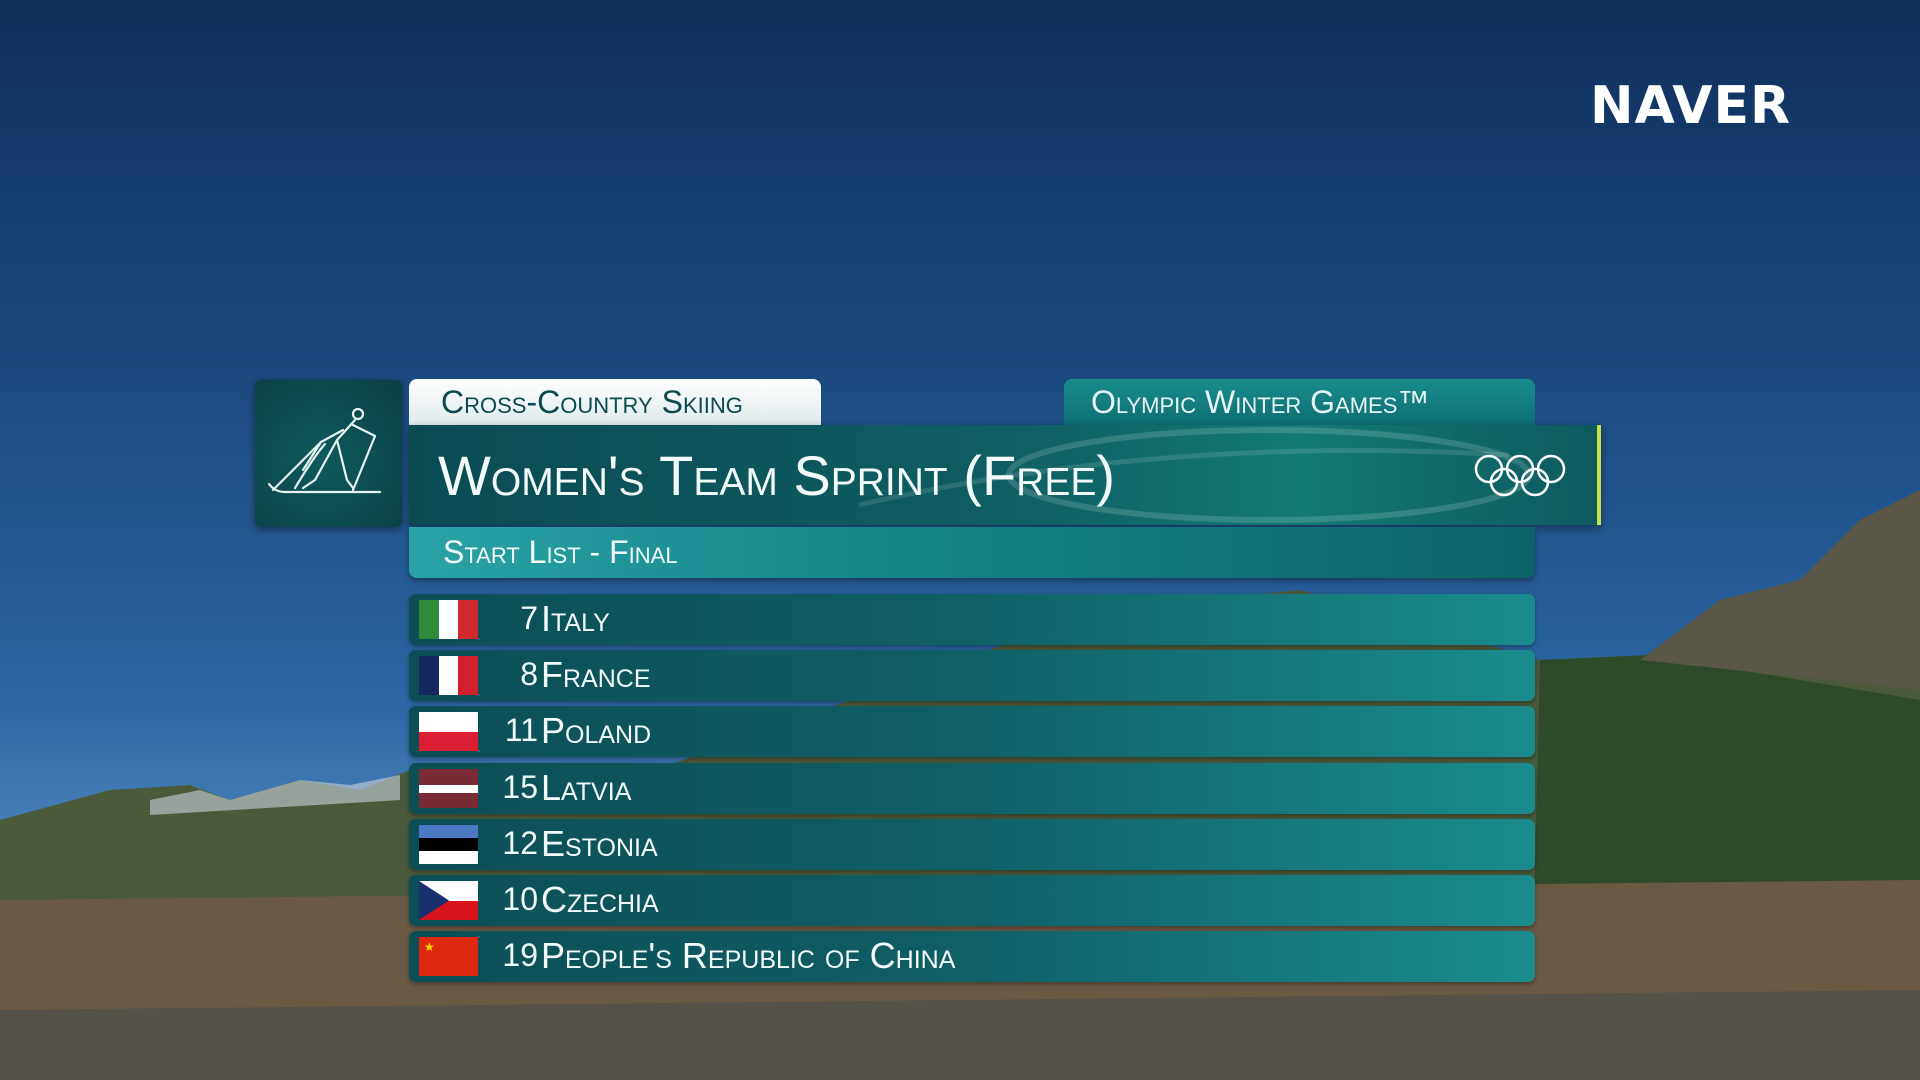 The image size is (1920, 1080). What do you see at coordinates (972, 900) in the screenshot?
I see `start-list-row: 10 Czechia` at bounding box center [972, 900].